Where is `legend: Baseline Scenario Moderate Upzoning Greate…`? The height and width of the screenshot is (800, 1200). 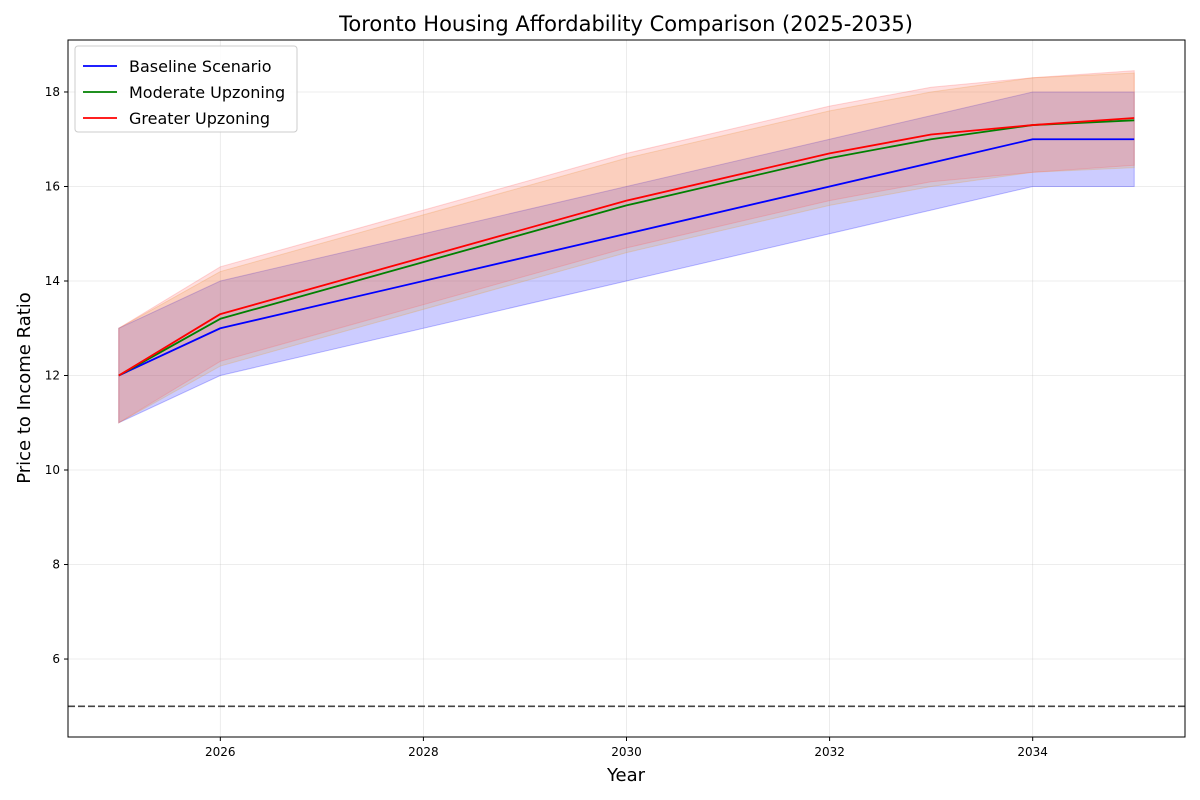 legend: Baseline Scenario Moderate Upzoning Greate… is located at coordinates (186, 89).